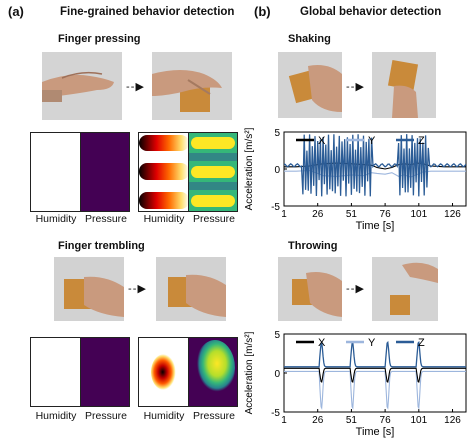  I want to click on series-x-line, so click(375, 375).